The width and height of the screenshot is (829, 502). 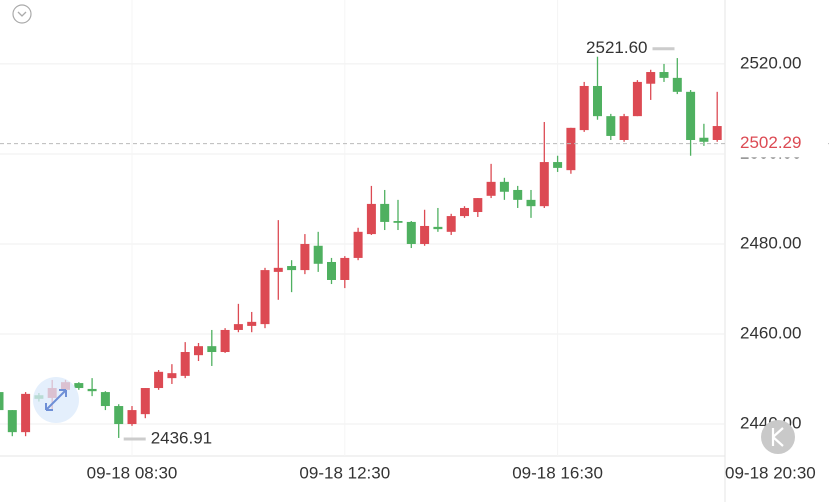 I want to click on collapse-button, so click(x=22, y=14).